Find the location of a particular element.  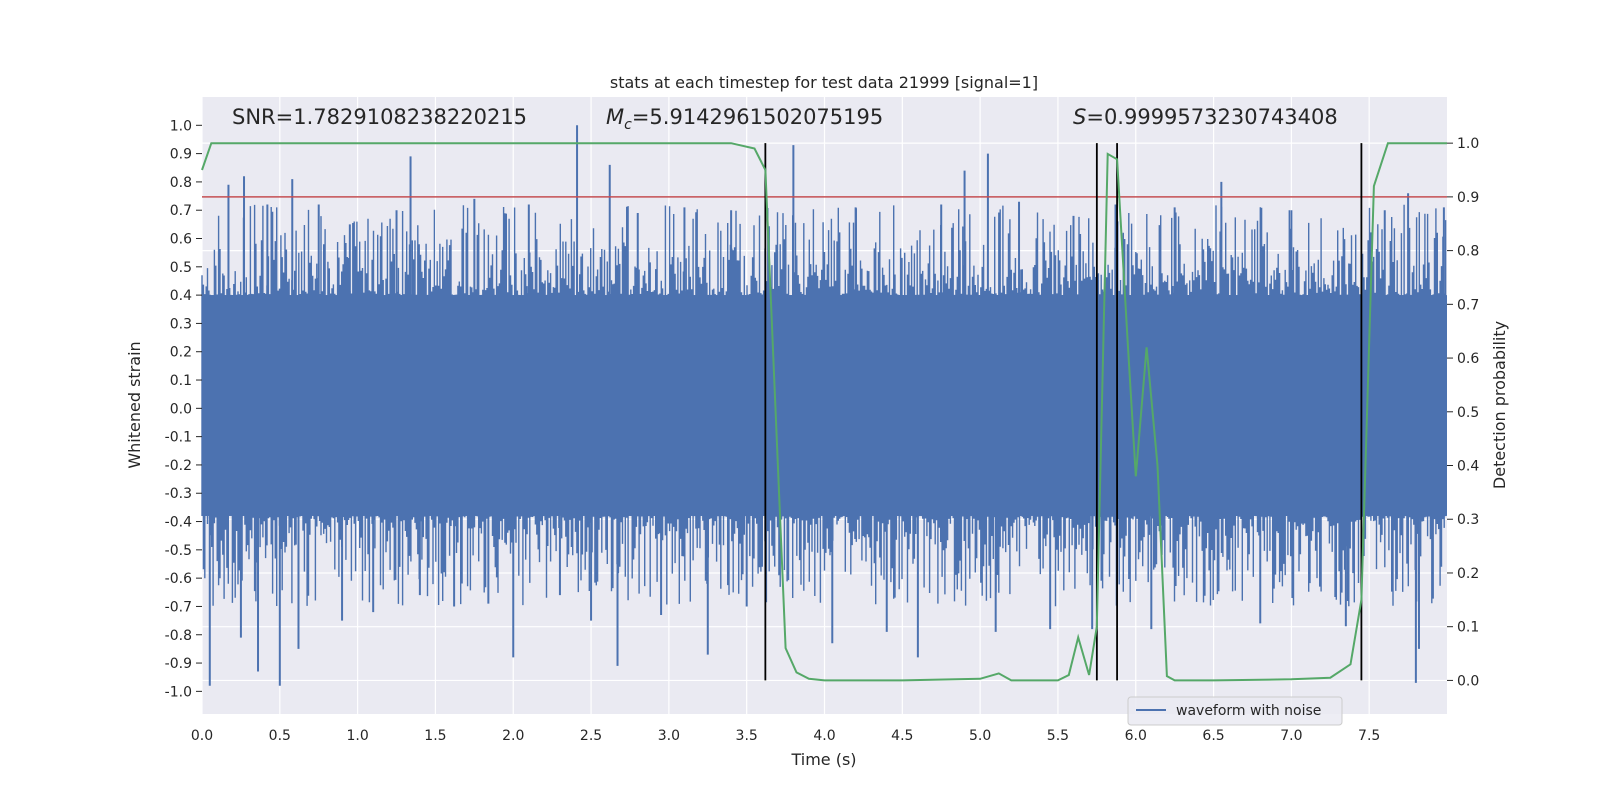

y2-tick-label: 0.5 is located at coordinates (1468, 413).